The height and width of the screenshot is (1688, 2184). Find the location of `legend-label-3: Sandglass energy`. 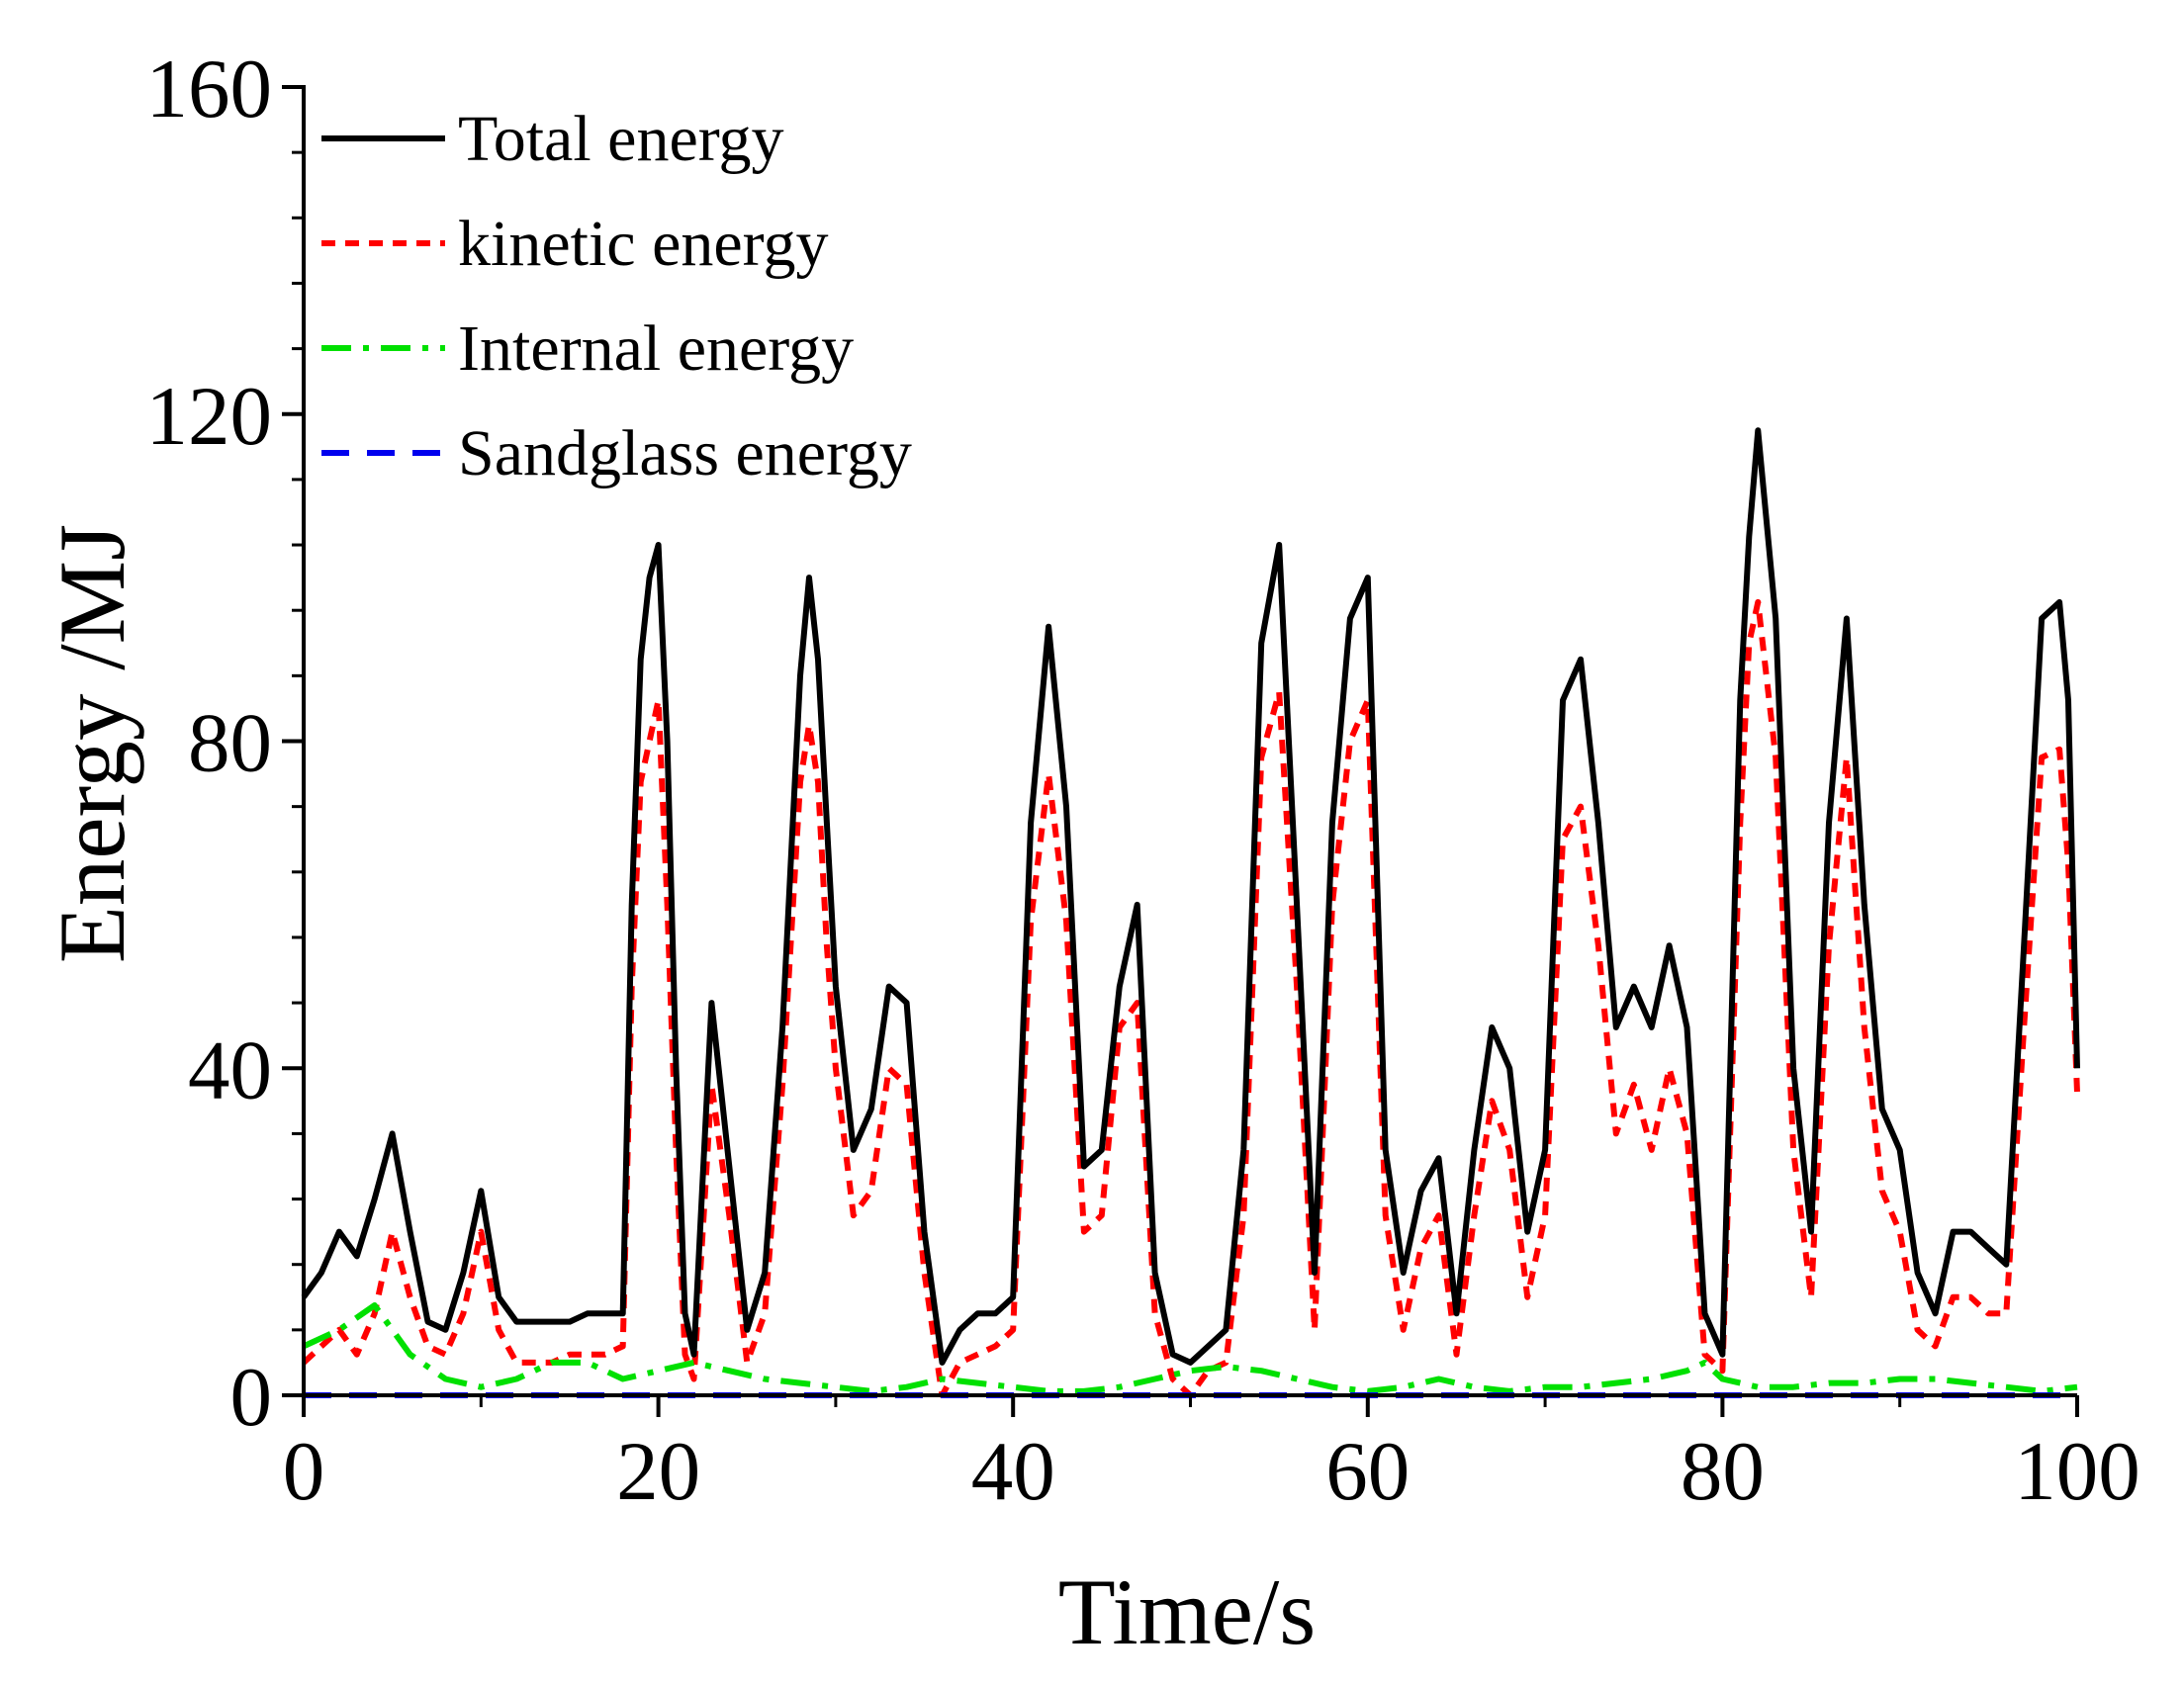

legend-label-3: Sandglass energy is located at coordinates (685, 453).